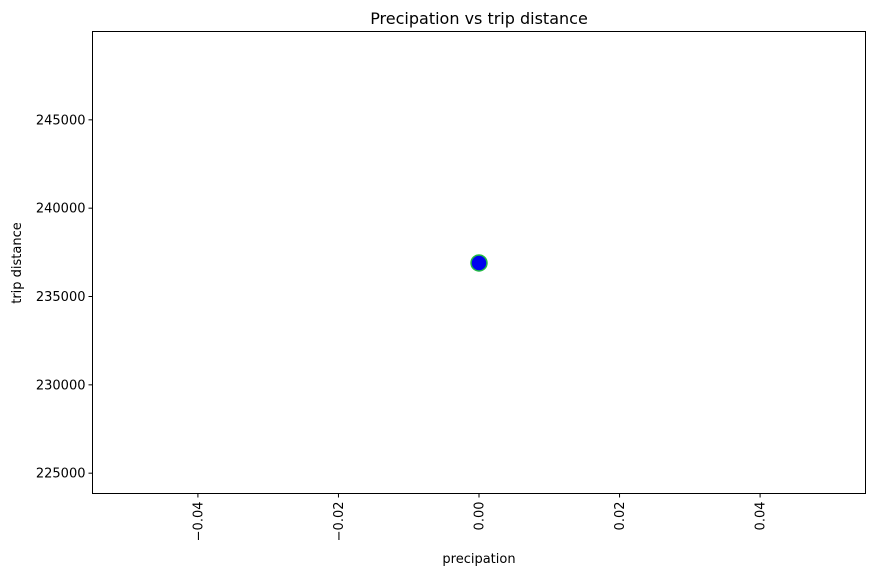  I want to click on y-tick-label: 230000, so click(61, 385).